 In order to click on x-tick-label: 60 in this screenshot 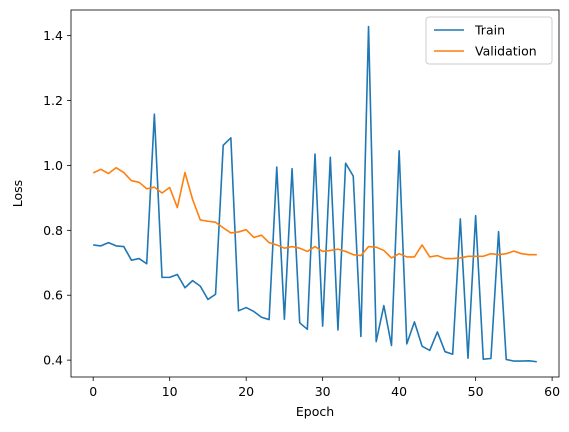, I will do `click(552, 391)`.